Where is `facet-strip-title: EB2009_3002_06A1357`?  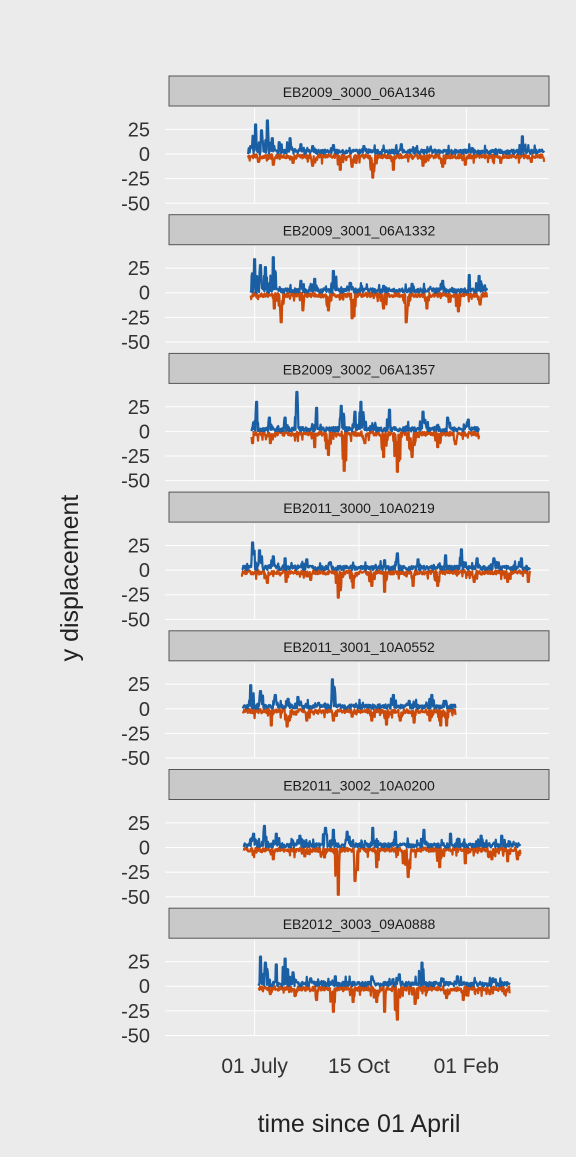
facet-strip-title: EB2009_3002_06A1357 is located at coordinates (359, 369).